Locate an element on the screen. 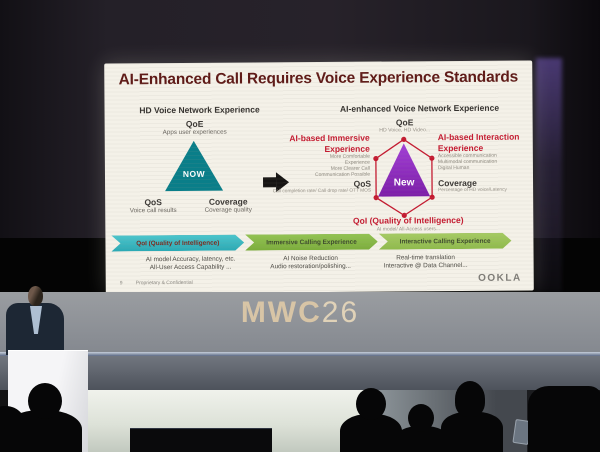  roadmap-segment-label: QoI (Quality of Intelligence) is located at coordinates (178, 243).